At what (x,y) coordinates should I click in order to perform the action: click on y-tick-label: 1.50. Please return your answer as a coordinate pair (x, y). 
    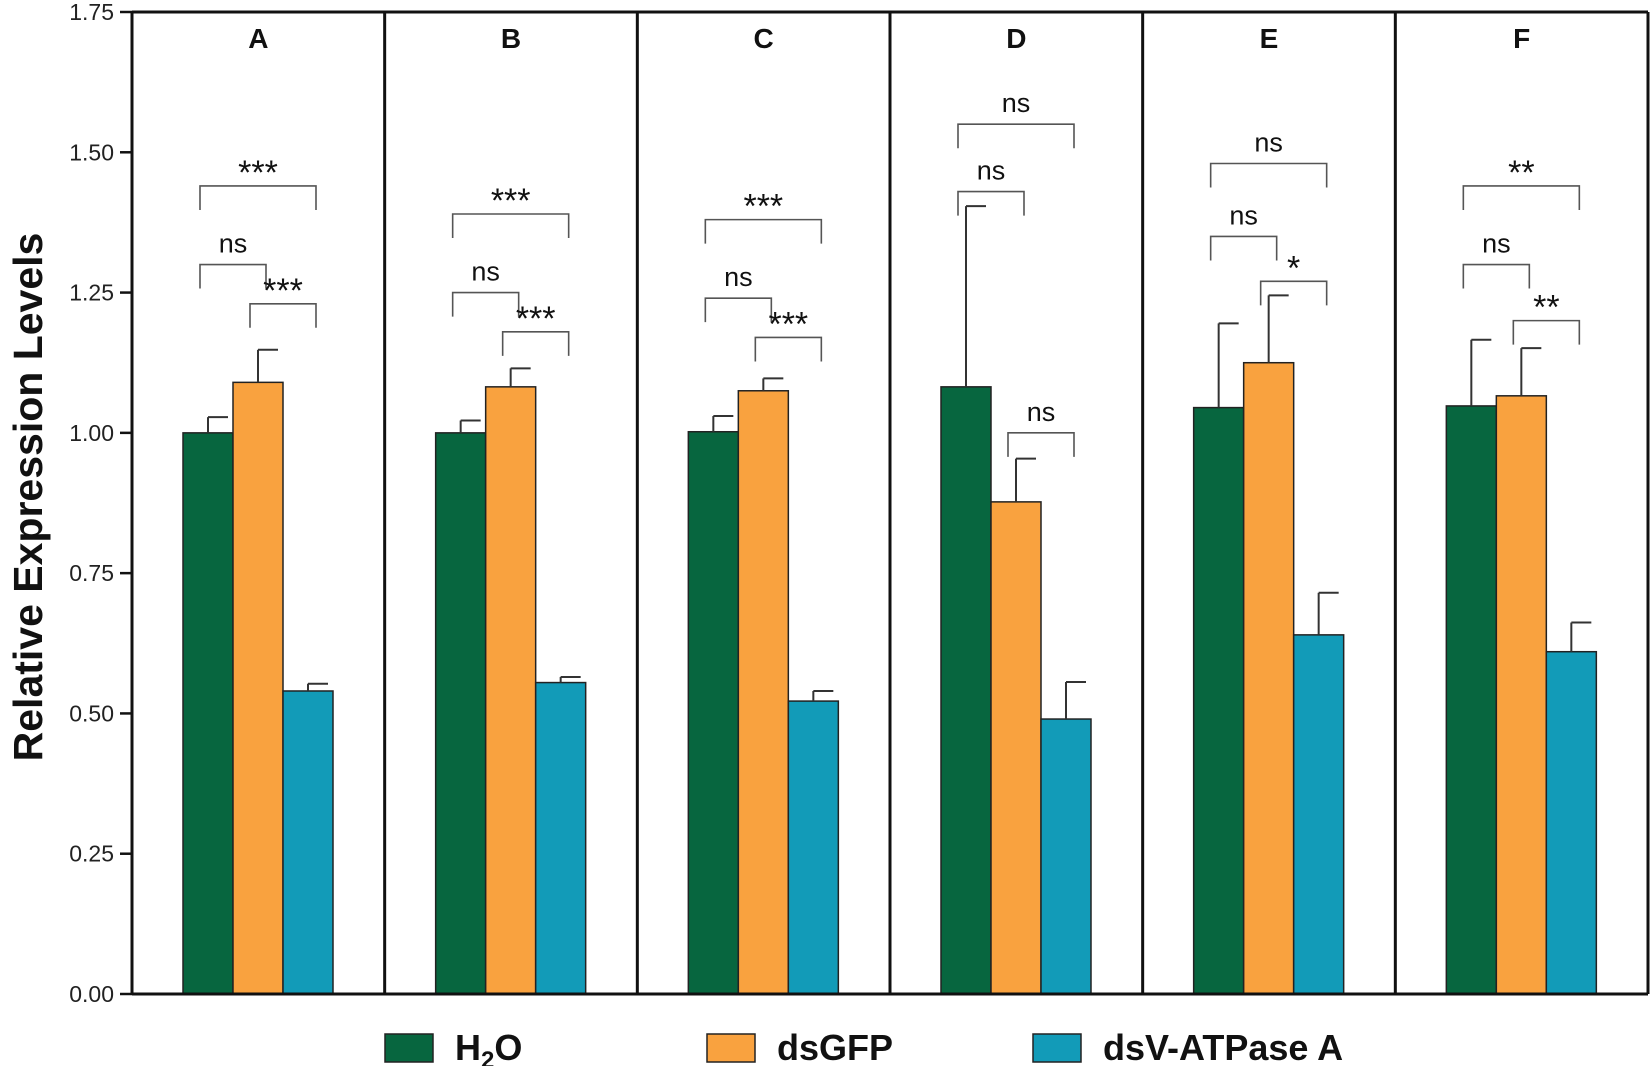
    Looking at the image, I should click on (91, 152).